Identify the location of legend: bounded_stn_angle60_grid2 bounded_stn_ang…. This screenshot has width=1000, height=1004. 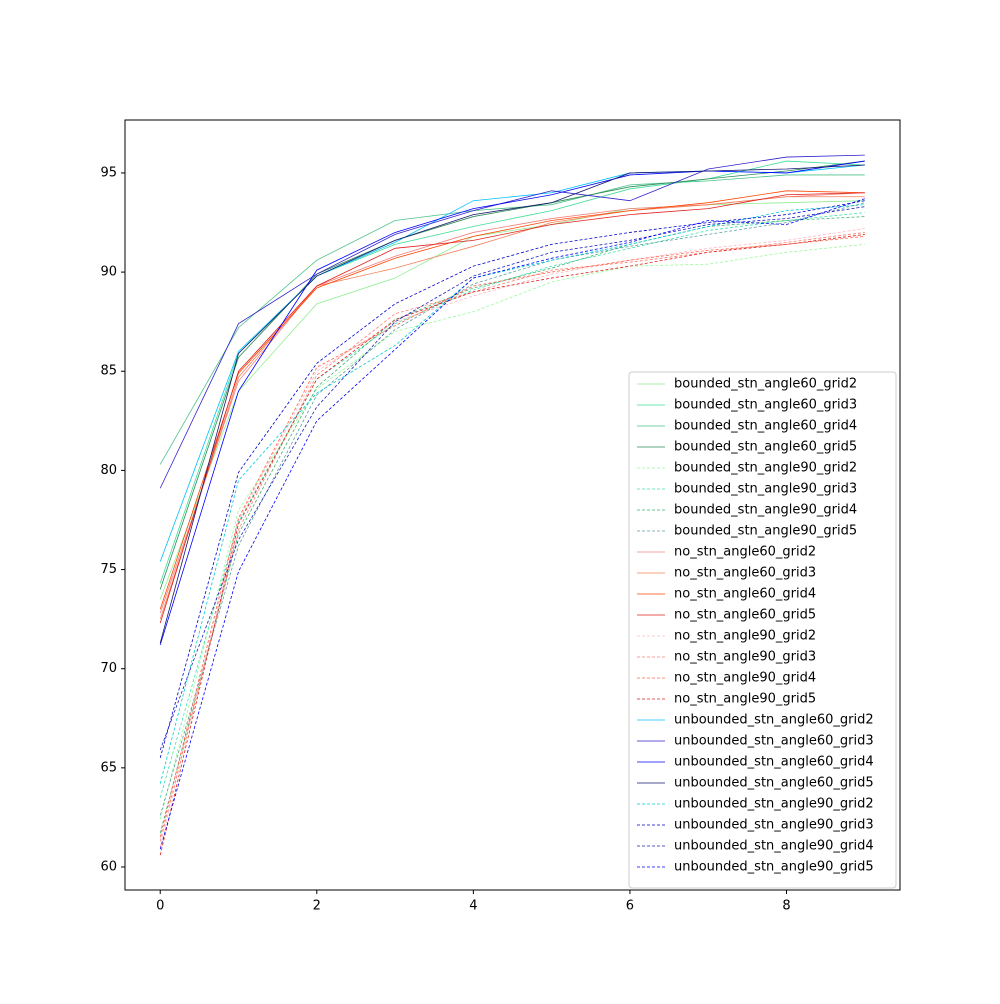
(762, 630).